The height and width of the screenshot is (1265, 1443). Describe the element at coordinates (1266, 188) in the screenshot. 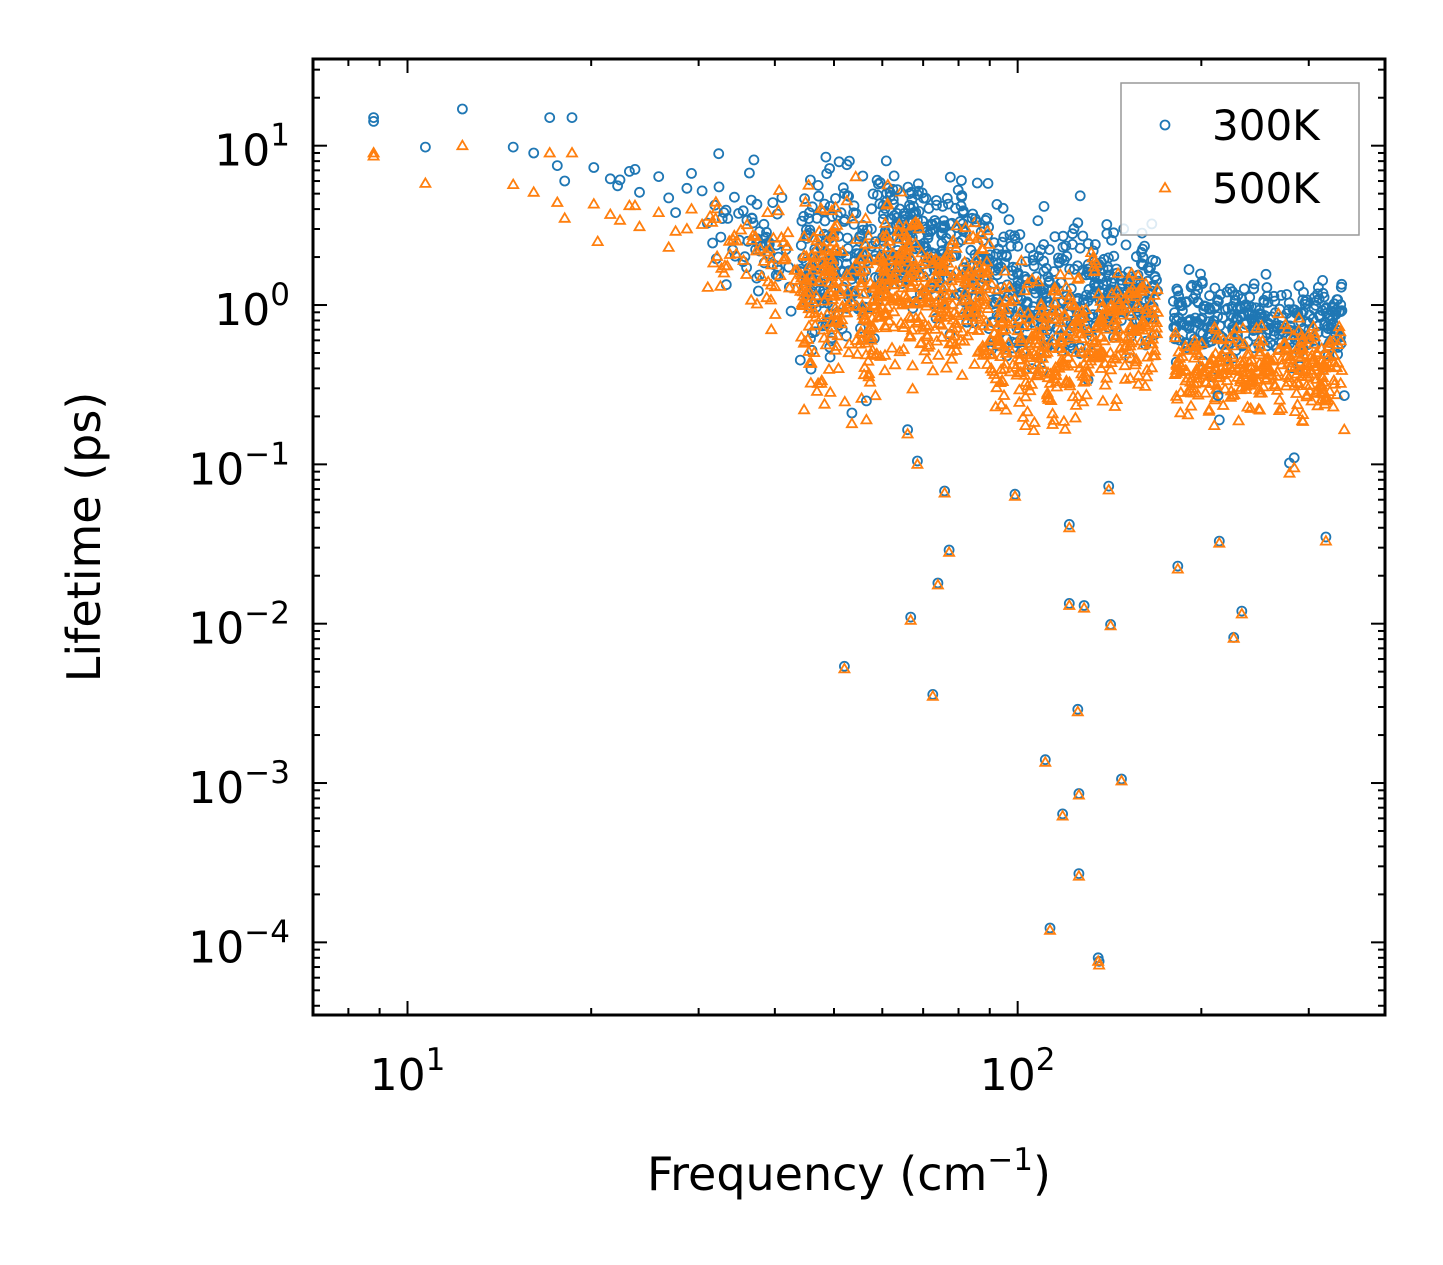

I see `legend-label-500k: 500K` at that location.